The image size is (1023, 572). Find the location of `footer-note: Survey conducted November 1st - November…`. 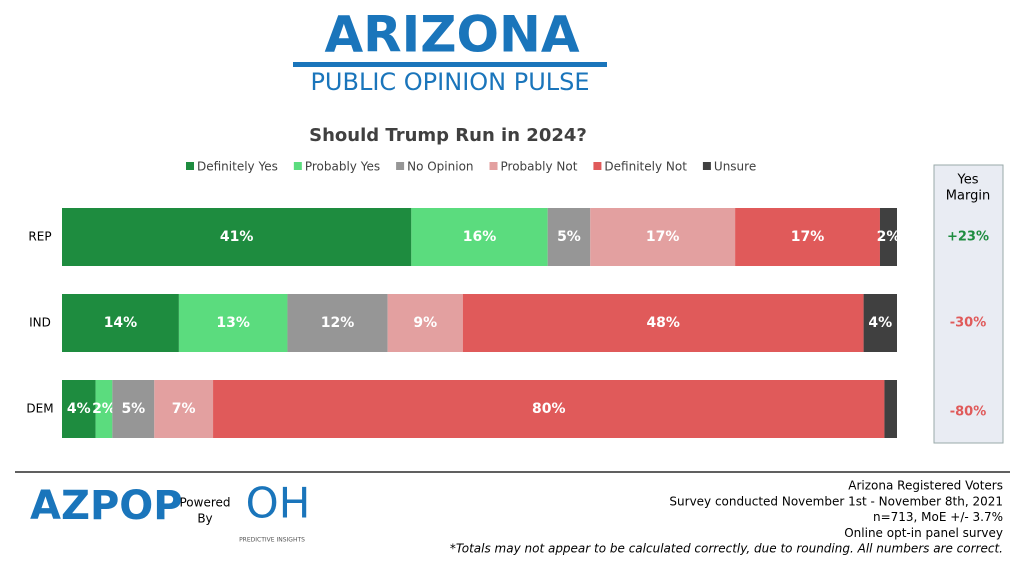

footer-note: Survey conducted November 1st - November… is located at coordinates (836, 501).